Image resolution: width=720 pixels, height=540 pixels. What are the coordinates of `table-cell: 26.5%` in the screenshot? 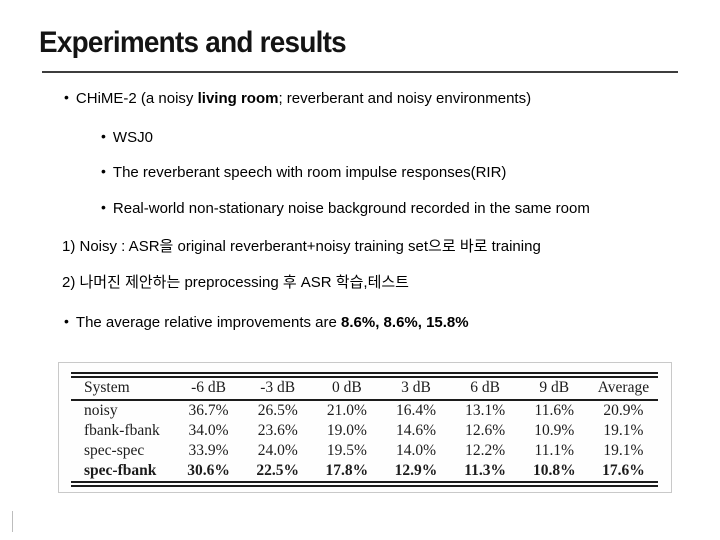 It's located at (277, 410).